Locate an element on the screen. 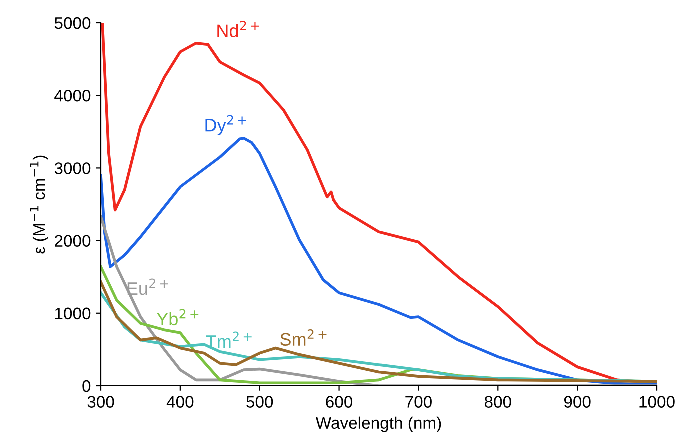  x-tick-label: 900 is located at coordinates (577, 402).